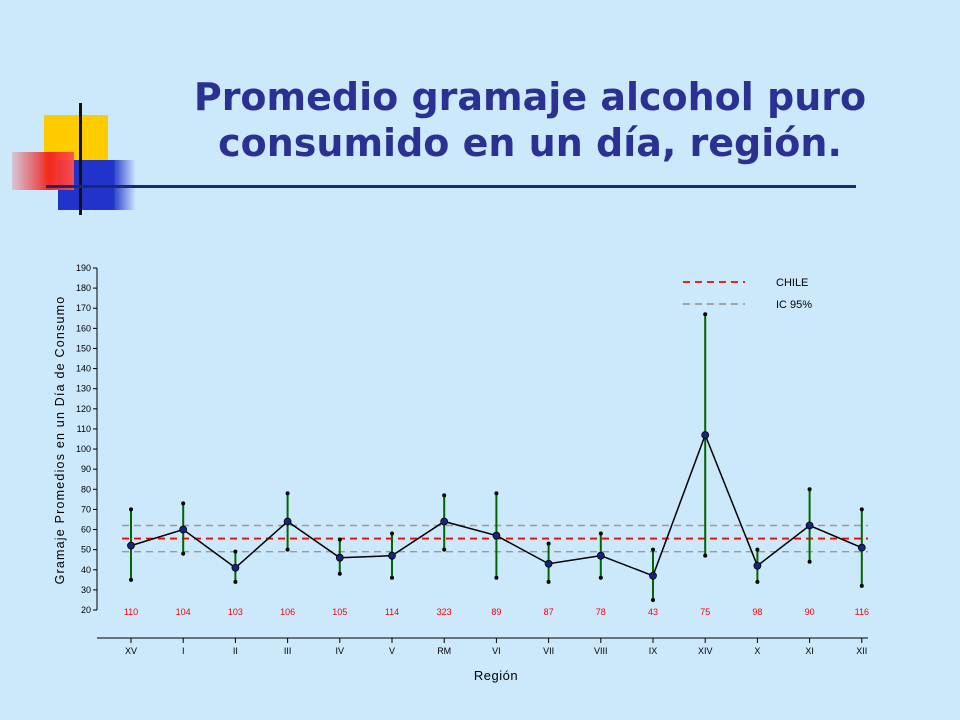  I want to click on y-tick-label: 130, so click(83, 389).